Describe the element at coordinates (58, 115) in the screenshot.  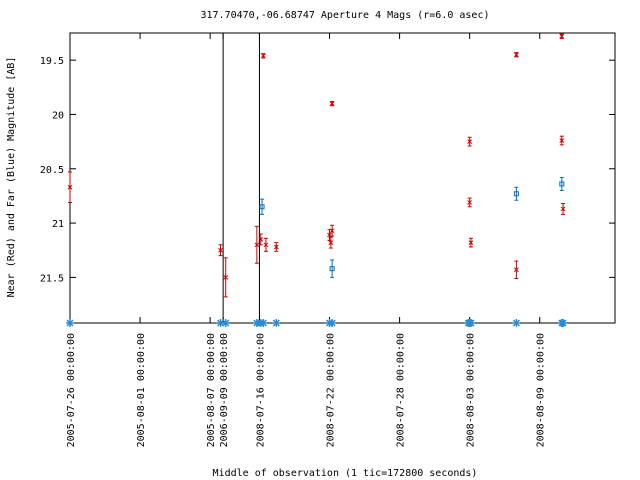
I see `y-tick-label-1: 20` at that location.